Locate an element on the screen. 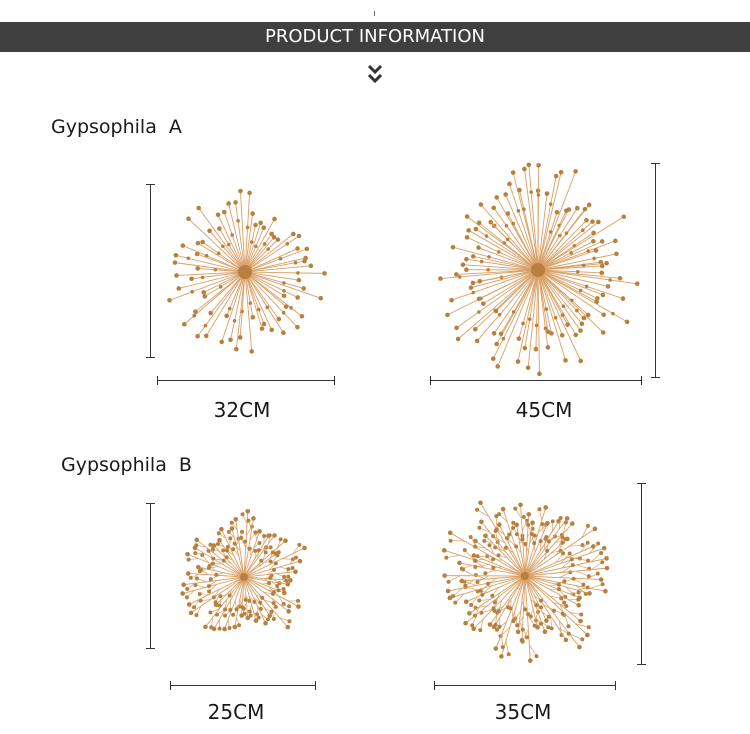  gypsophila-a-45cm-image is located at coordinates (539, 269).